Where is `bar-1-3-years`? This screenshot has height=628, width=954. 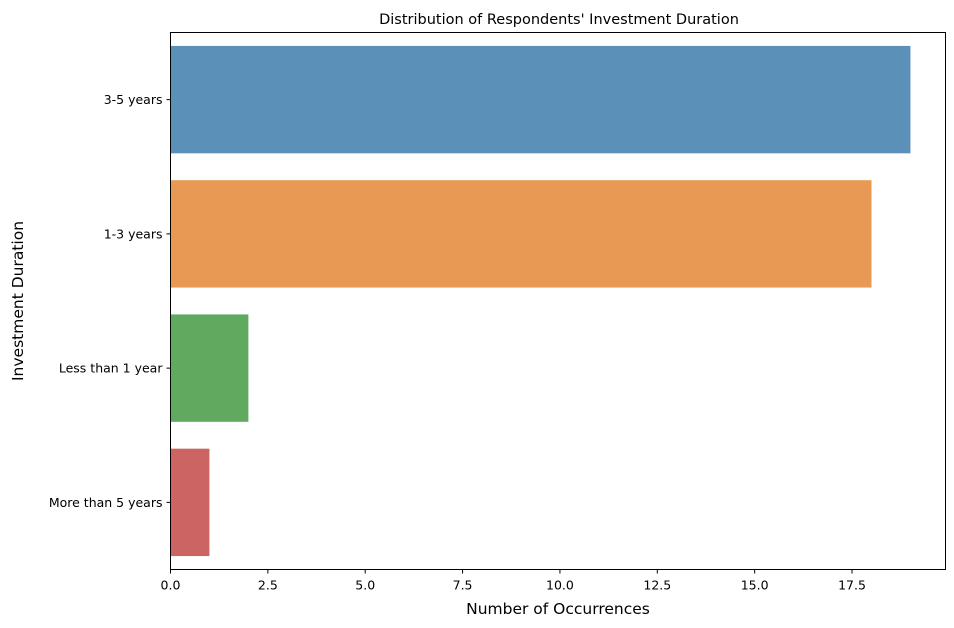
bar-1-3-years is located at coordinates (521, 234).